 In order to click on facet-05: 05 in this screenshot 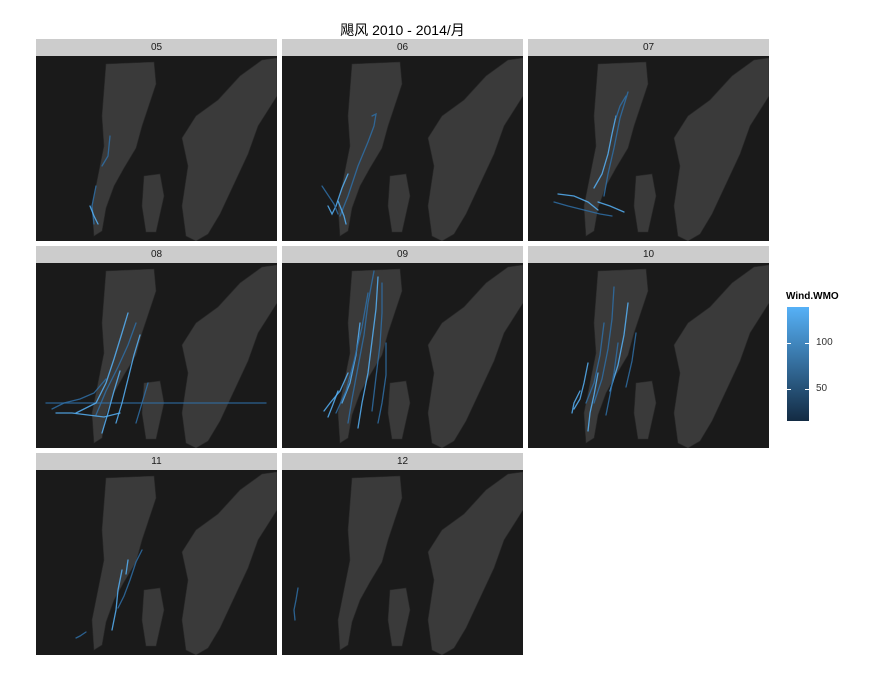, I will do `click(156, 140)`.